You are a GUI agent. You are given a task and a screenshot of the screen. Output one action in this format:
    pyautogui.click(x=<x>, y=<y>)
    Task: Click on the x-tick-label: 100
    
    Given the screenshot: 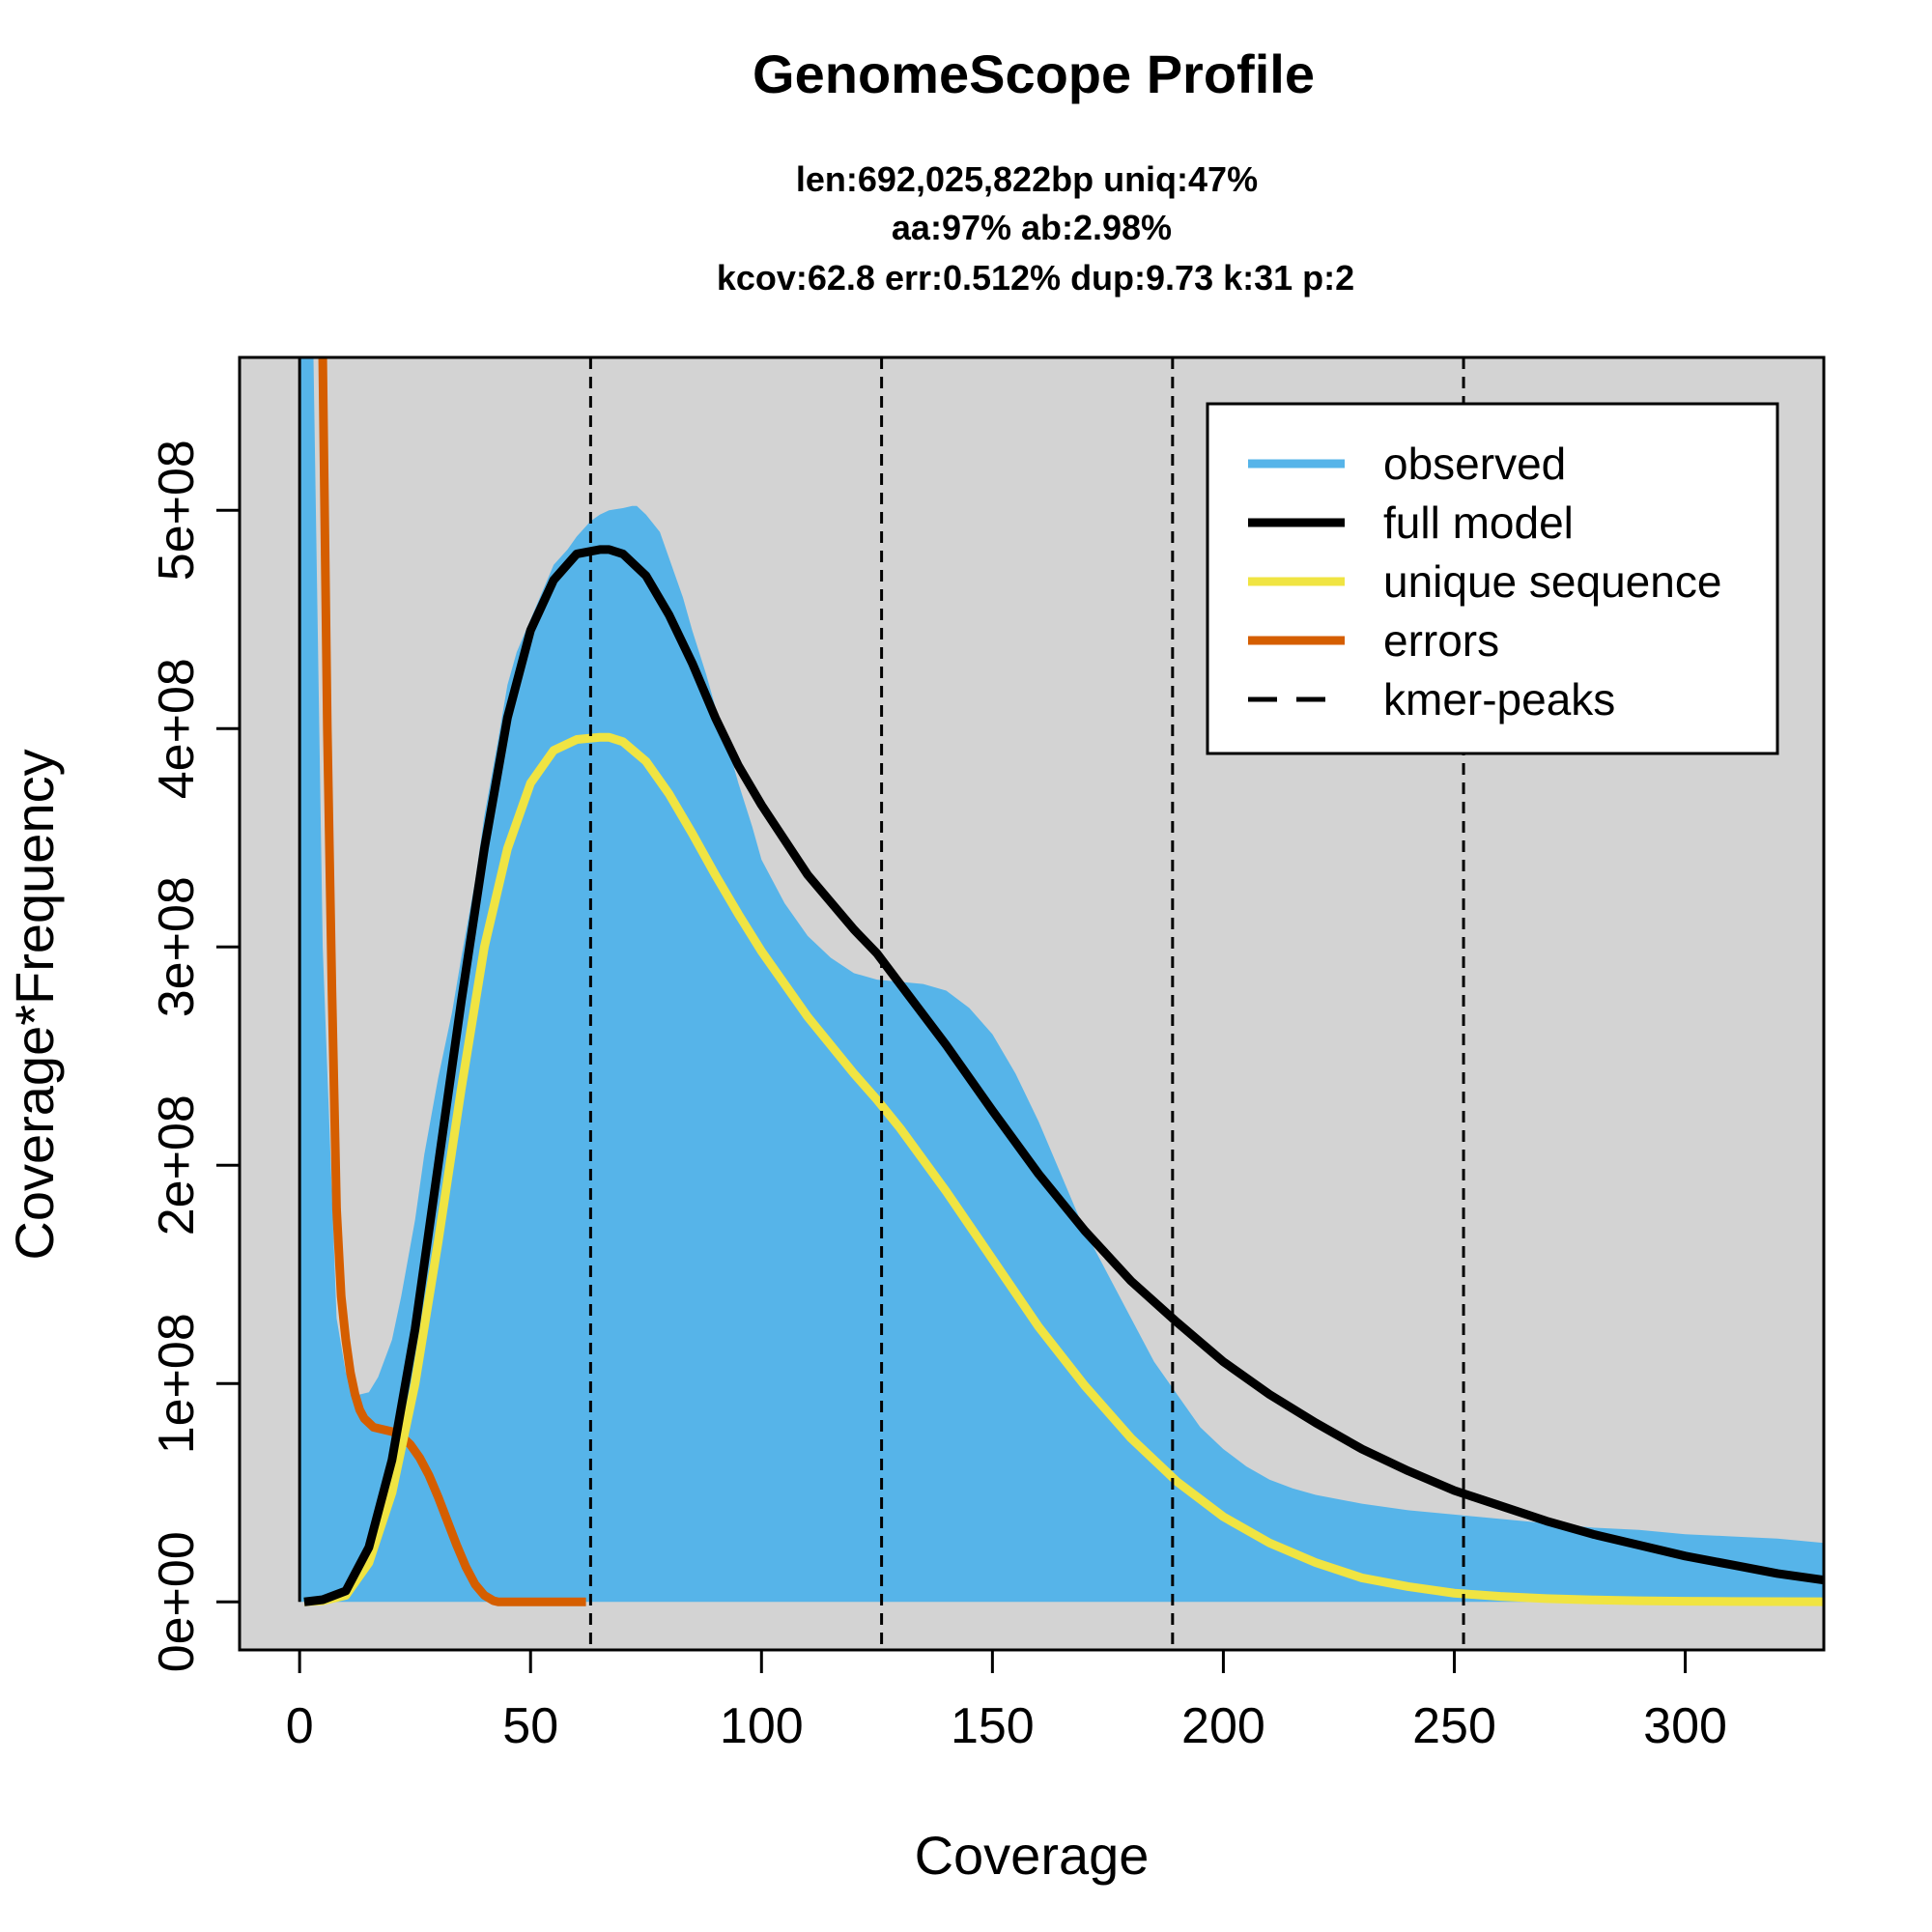 What is the action you would take?
    pyautogui.click(x=762, y=1726)
    